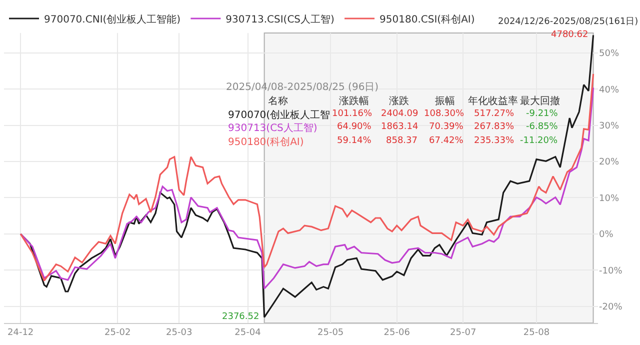 Image resolution: width=640 pixels, height=345 pixels. Describe the element at coordinates (266, 142) in the screenshot. I see `text: 950180(科创AI)` at that location.